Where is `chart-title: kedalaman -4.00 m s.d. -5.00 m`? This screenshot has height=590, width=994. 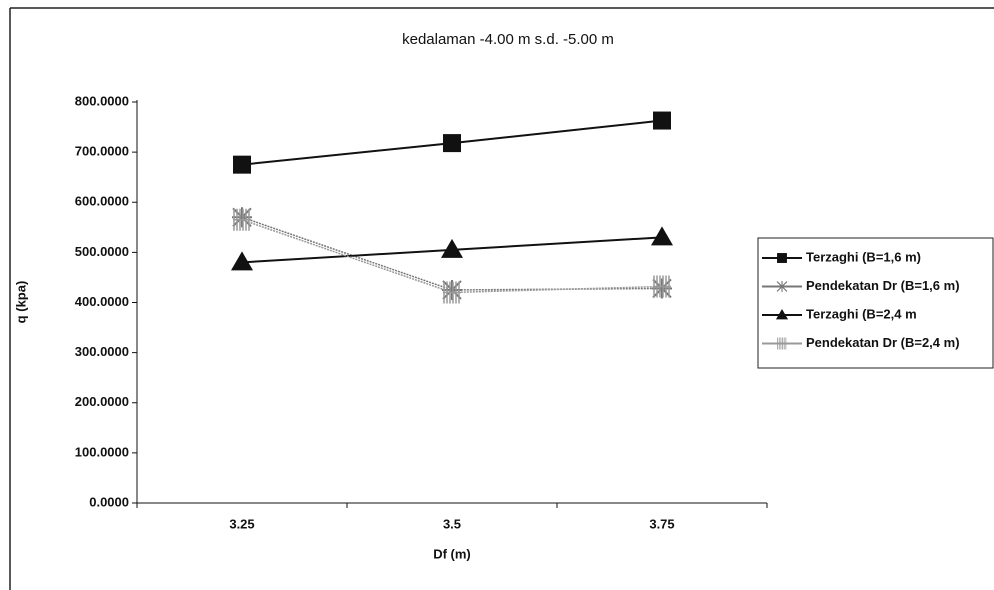 chart-title: kedalaman -4.00 m s.d. -5.00 m is located at coordinates (508, 39).